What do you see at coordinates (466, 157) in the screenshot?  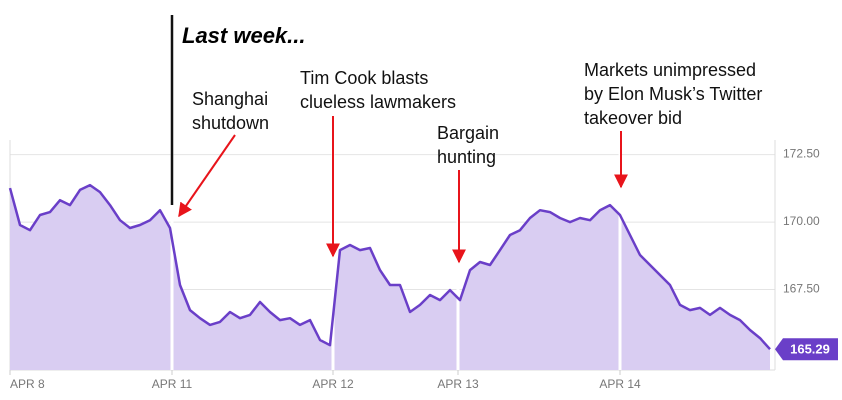 I see `annotation: hunting` at bounding box center [466, 157].